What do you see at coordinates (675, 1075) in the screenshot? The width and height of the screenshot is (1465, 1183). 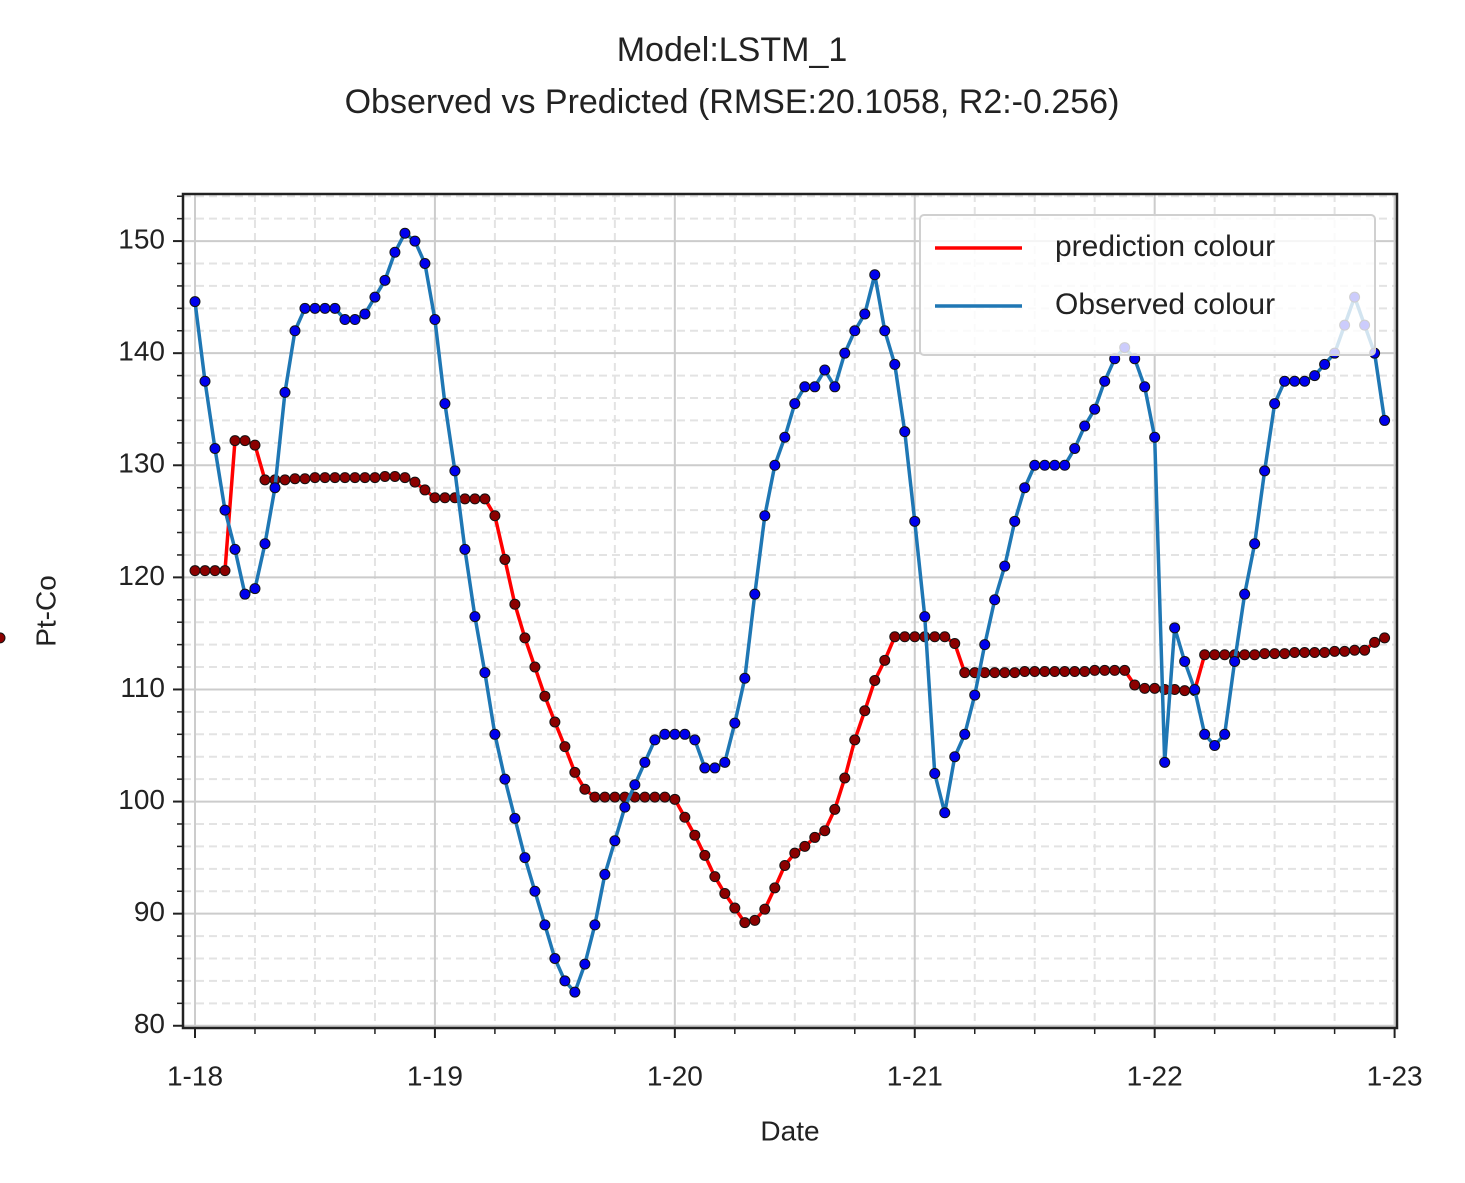 I see `x-tick-label: 1-20` at bounding box center [675, 1075].